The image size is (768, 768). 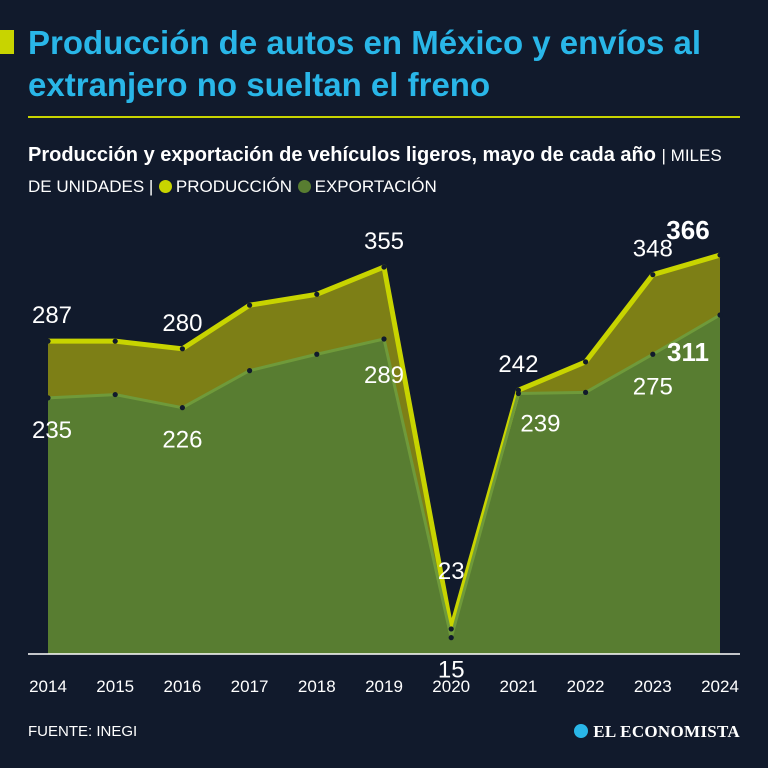 What do you see at coordinates (451, 571) in the screenshot?
I see `production-label-2020: 23` at bounding box center [451, 571].